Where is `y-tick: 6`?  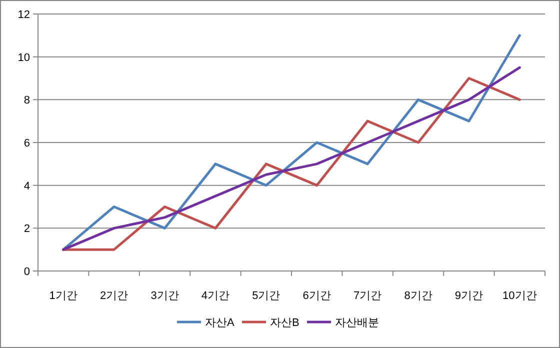 y-tick: 6 is located at coordinates (27, 144).